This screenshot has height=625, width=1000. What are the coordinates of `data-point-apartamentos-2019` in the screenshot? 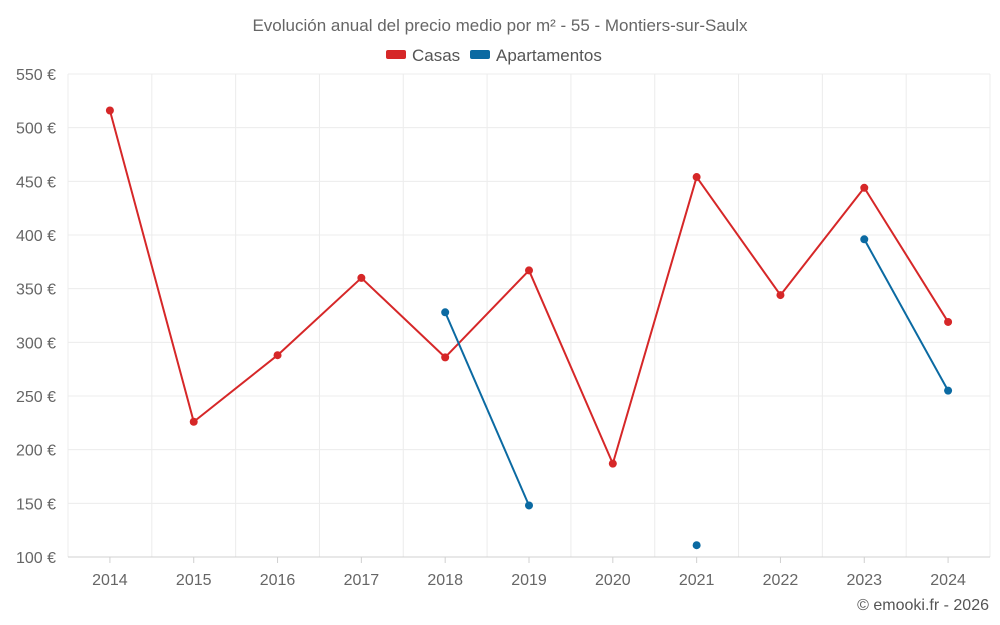 It's located at (529, 505).